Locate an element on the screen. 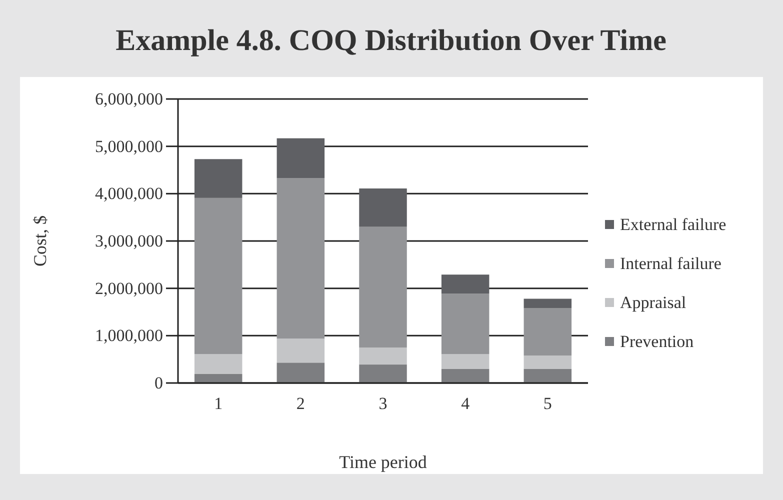 This screenshot has height=500, width=783. x-axis-title: Time period is located at coordinates (383, 462).